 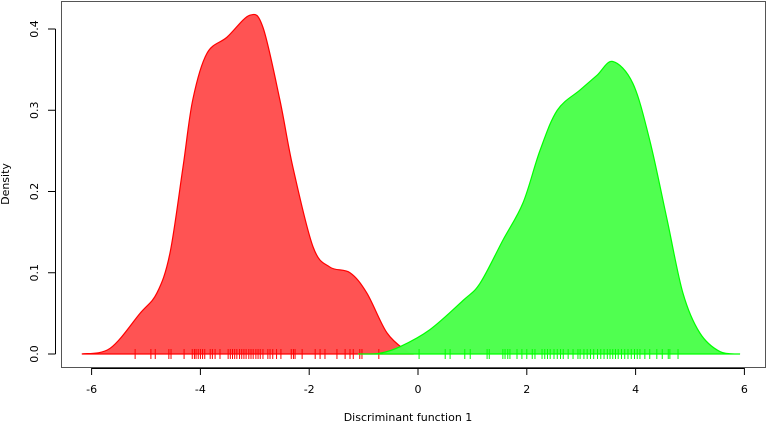 What do you see at coordinates (744, 389) in the screenshot?
I see `x-tick-label: 6` at bounding box center [744, 389].